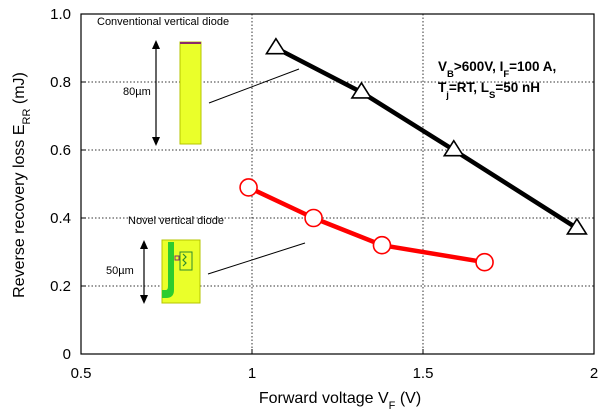  Describe the element at coordinates (144, 299) in the screenshot. I see `novel-arrow-down-icon` at that location.